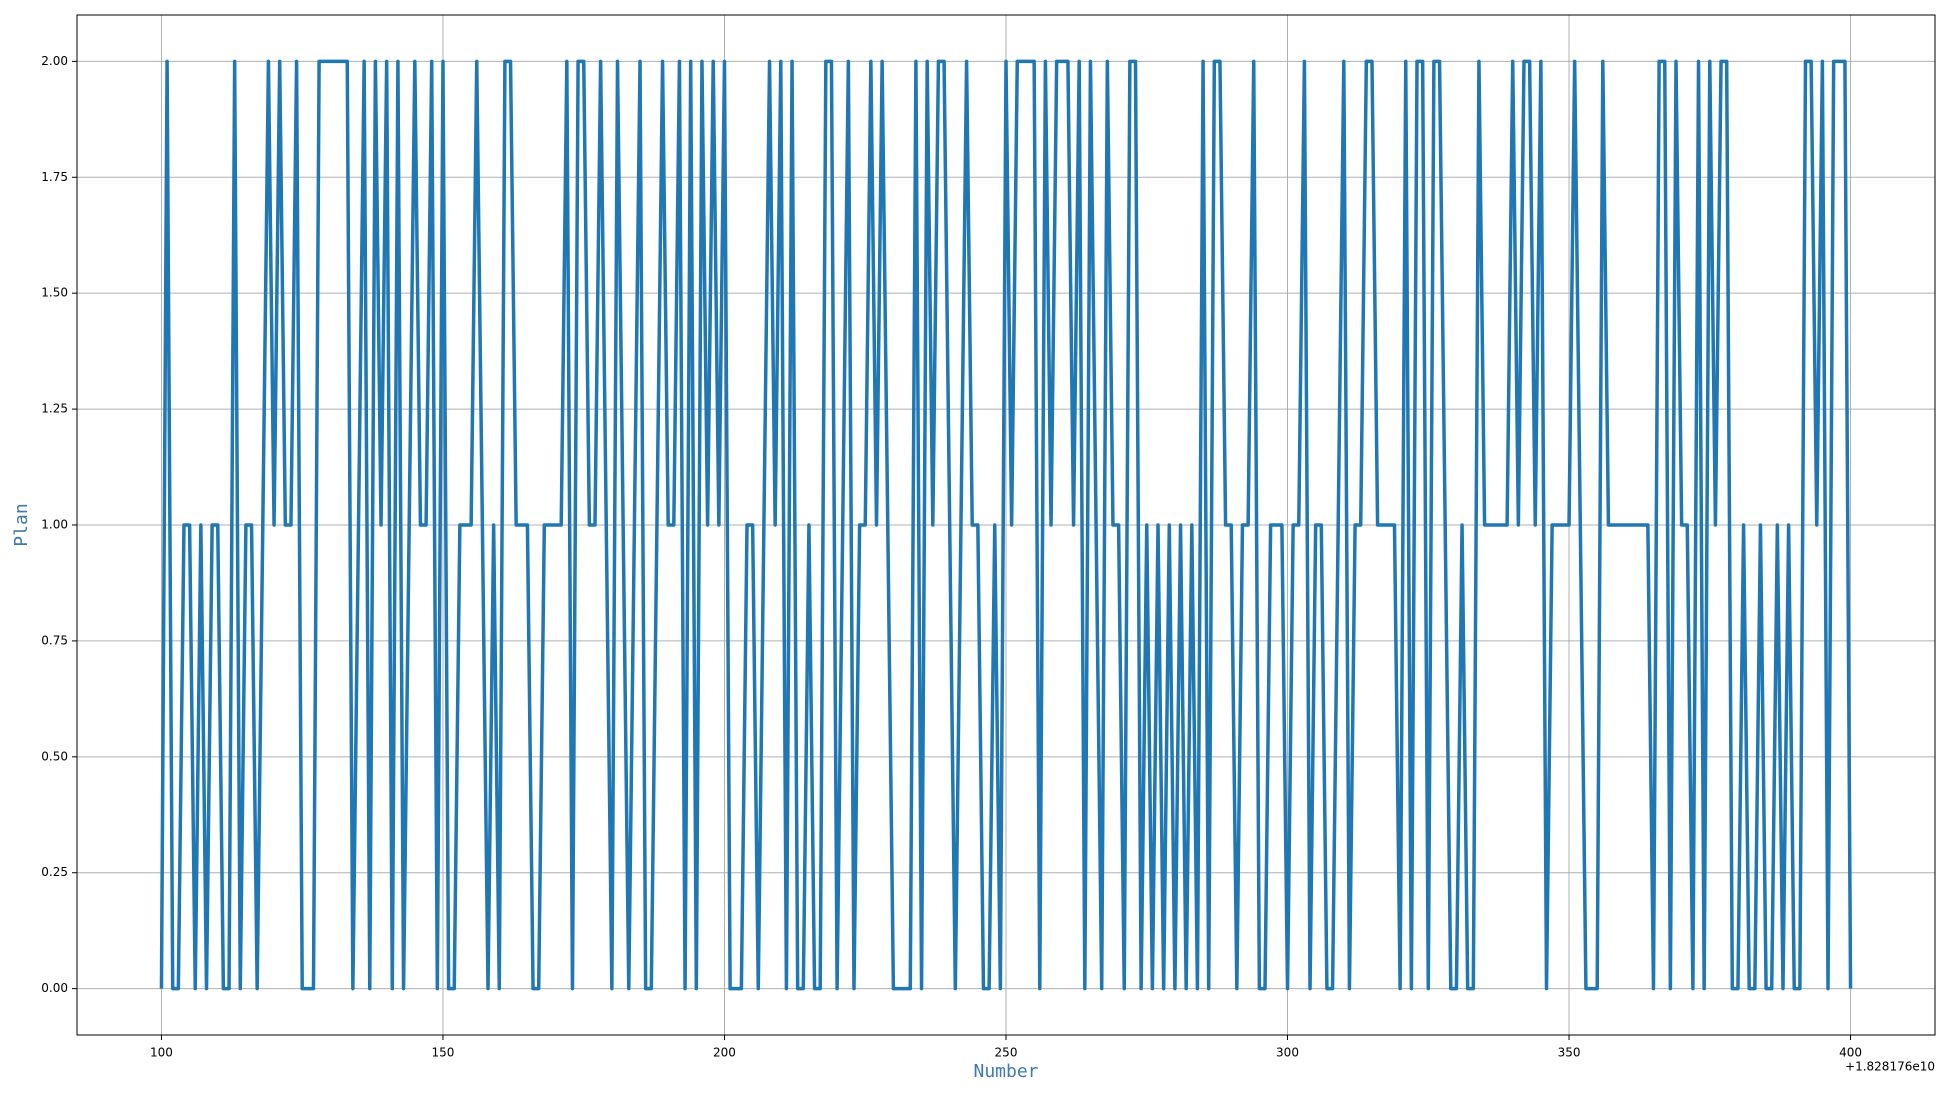 The height and width of the screenshot is (1096, 1950). What do you see at coordinates (1890, 1067) in the screenshot?
I see `x-offset-label: +1.828176e10` at bounding box center [1890, 1067].